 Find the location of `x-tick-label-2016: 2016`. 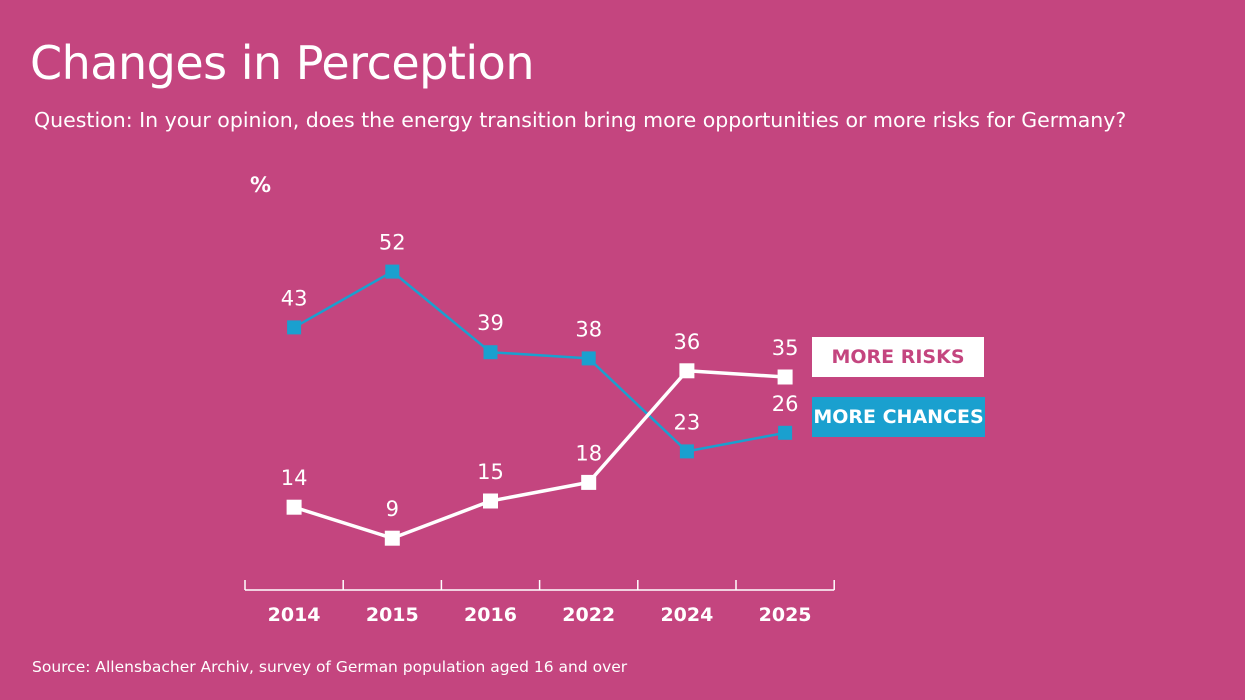

x-tick-label-2016: 2016 is located at coordinates (490, 615).